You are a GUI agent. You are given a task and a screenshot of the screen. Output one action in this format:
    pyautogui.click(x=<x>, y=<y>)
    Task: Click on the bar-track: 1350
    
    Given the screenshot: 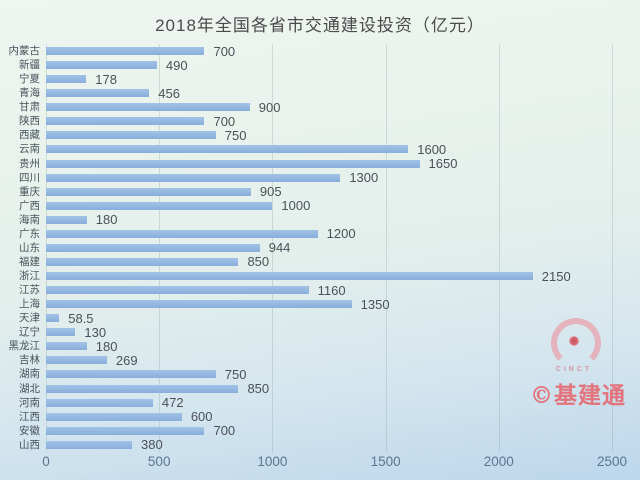 What is the action you would take?
    pyautogui.click(x=329, y=304)
    